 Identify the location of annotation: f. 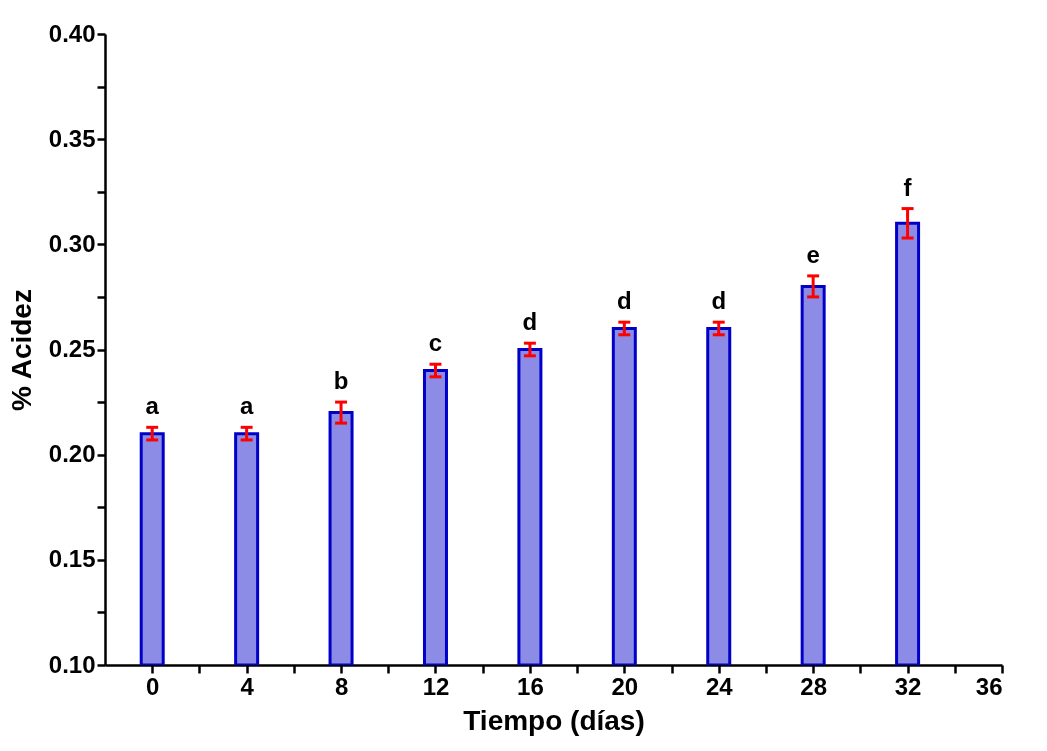
(908, 187).